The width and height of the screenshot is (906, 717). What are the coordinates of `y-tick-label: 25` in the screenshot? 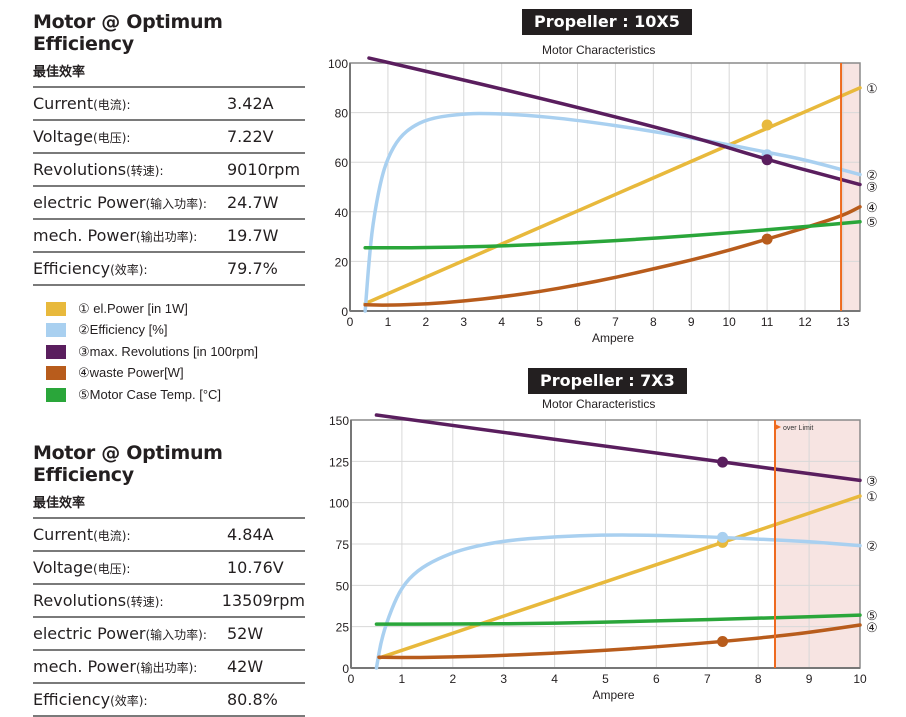 It's located at (343, 628).